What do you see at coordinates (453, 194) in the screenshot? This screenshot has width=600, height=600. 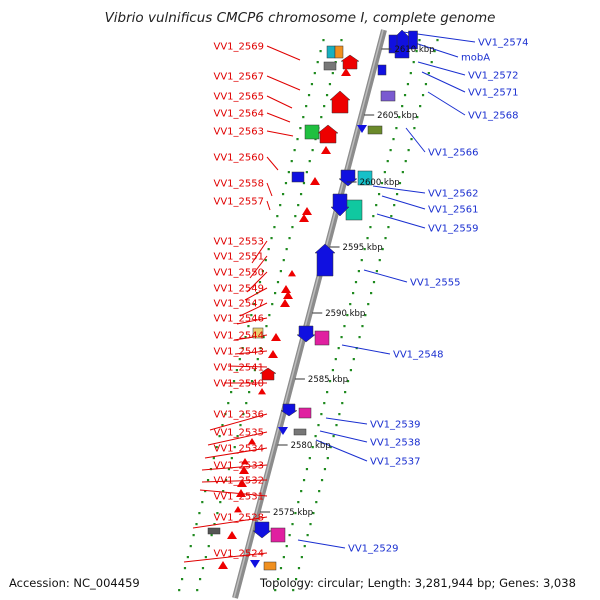 I see `gene-label-right: VV1_2562` at bounding box center [453, 194].